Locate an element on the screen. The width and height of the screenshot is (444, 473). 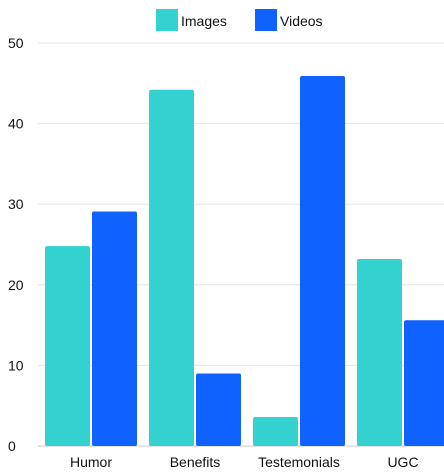
x-axis-ticks: Humor Benefits Testemonials UGC is located at coordinates (244, 462).